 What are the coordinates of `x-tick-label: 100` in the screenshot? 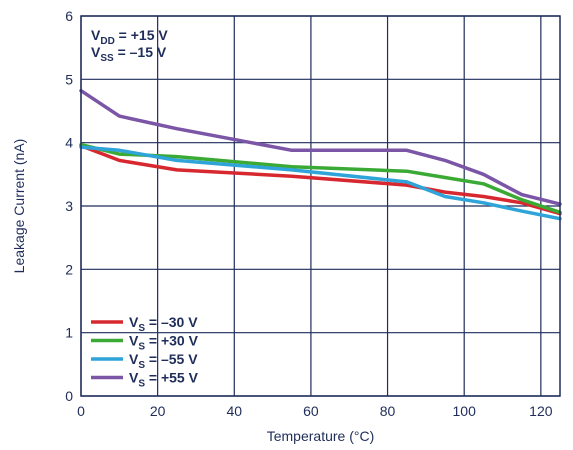 It's located at (465, 411).